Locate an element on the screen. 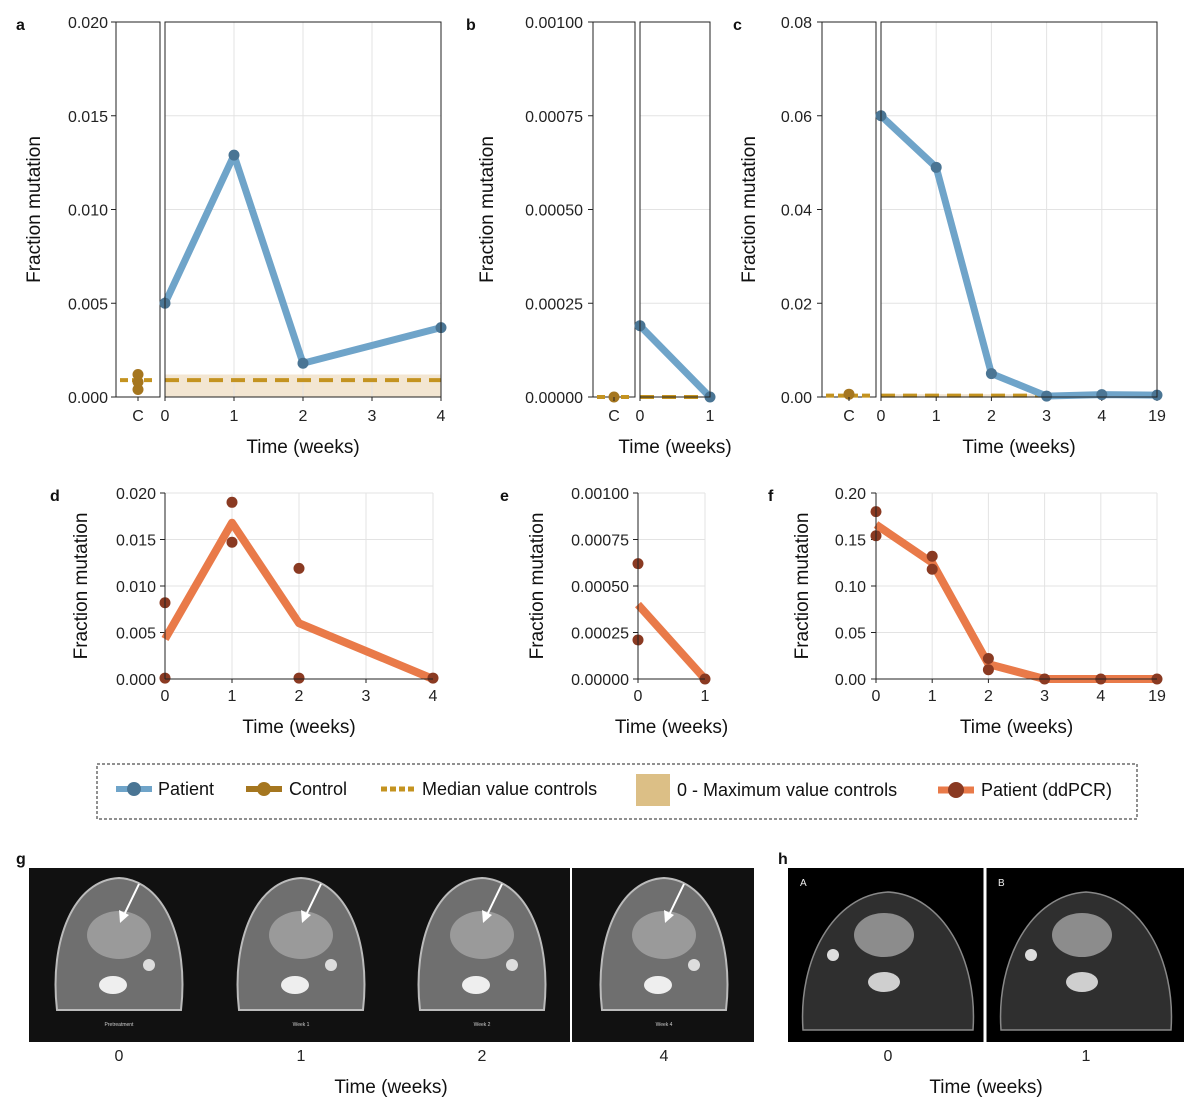  panel-d-xtick-1: 1 is located at coordinates (232, 696).